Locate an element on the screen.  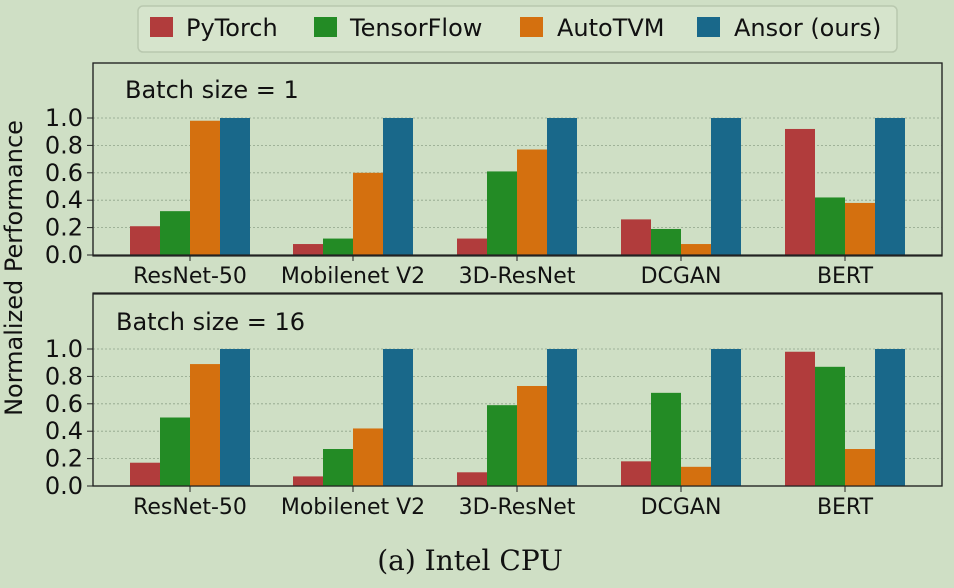
figure-caption: (a) Intel CPU is located at coordinates (470, 560).